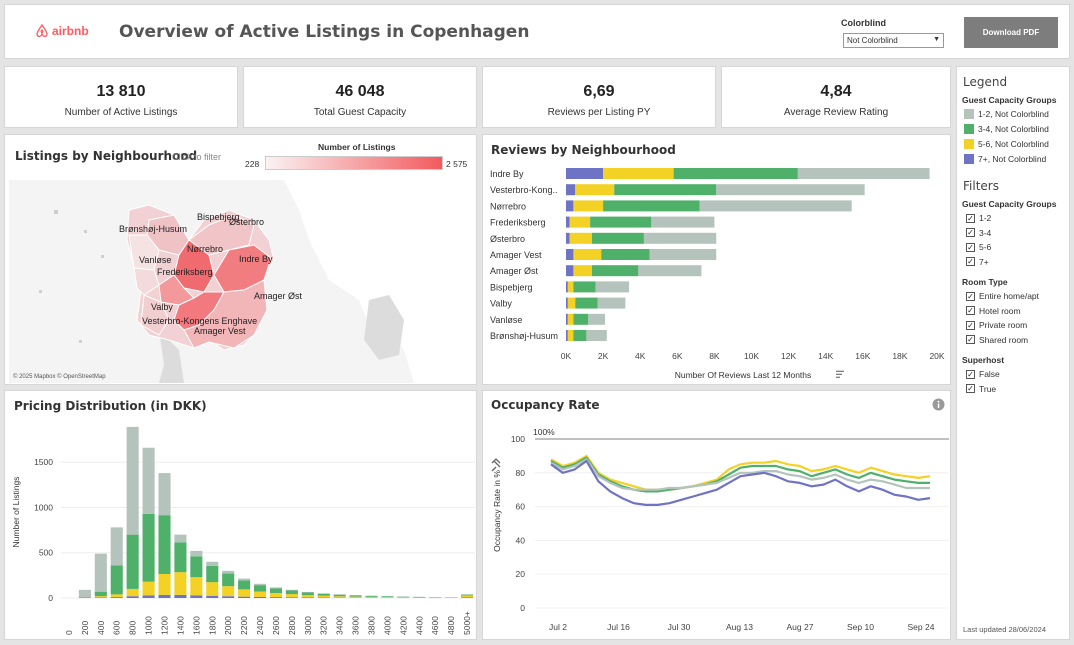  Describe the element at coordinates (1017, 374) in the screenshot. I see `filter-checkbox-superhost: ✓ False` at that location.